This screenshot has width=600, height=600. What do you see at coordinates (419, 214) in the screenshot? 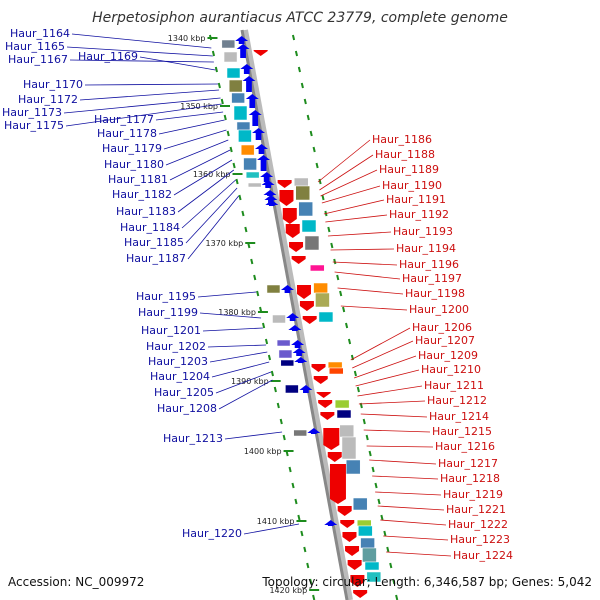
I see `reverse-gene-label: Haur_1192` at bounding box center [419, 214].